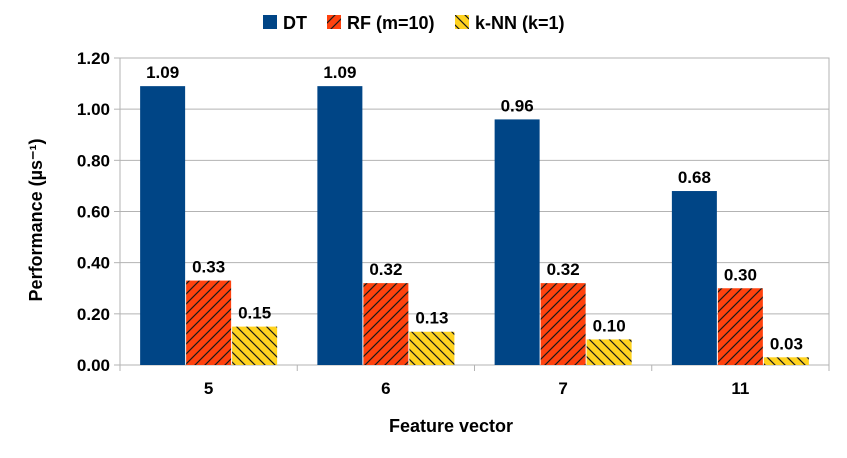 This screenshot has height=458, width=847. I want to click on legend: DT RF (m=10) k-NN (k=1), so click(414, 23).